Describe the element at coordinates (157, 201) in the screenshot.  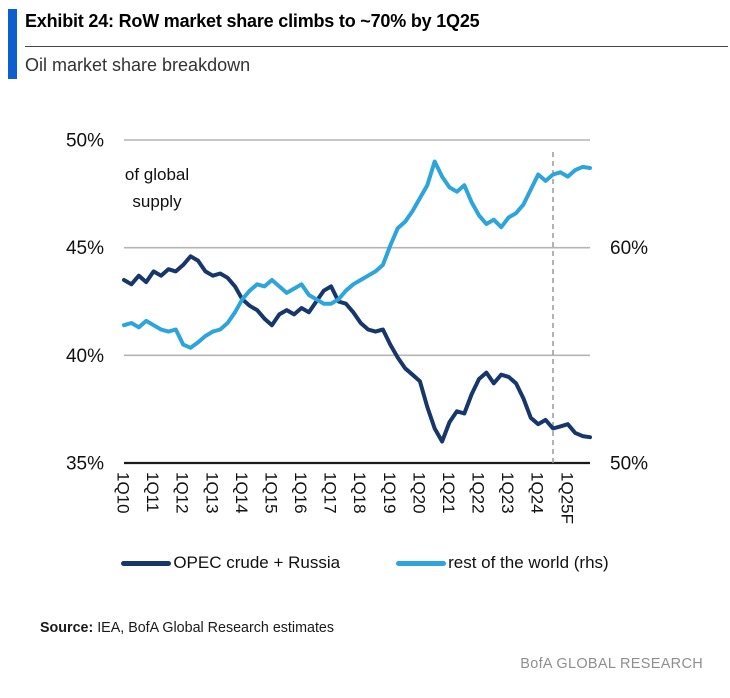
I see `svg-text: supply` at that location.